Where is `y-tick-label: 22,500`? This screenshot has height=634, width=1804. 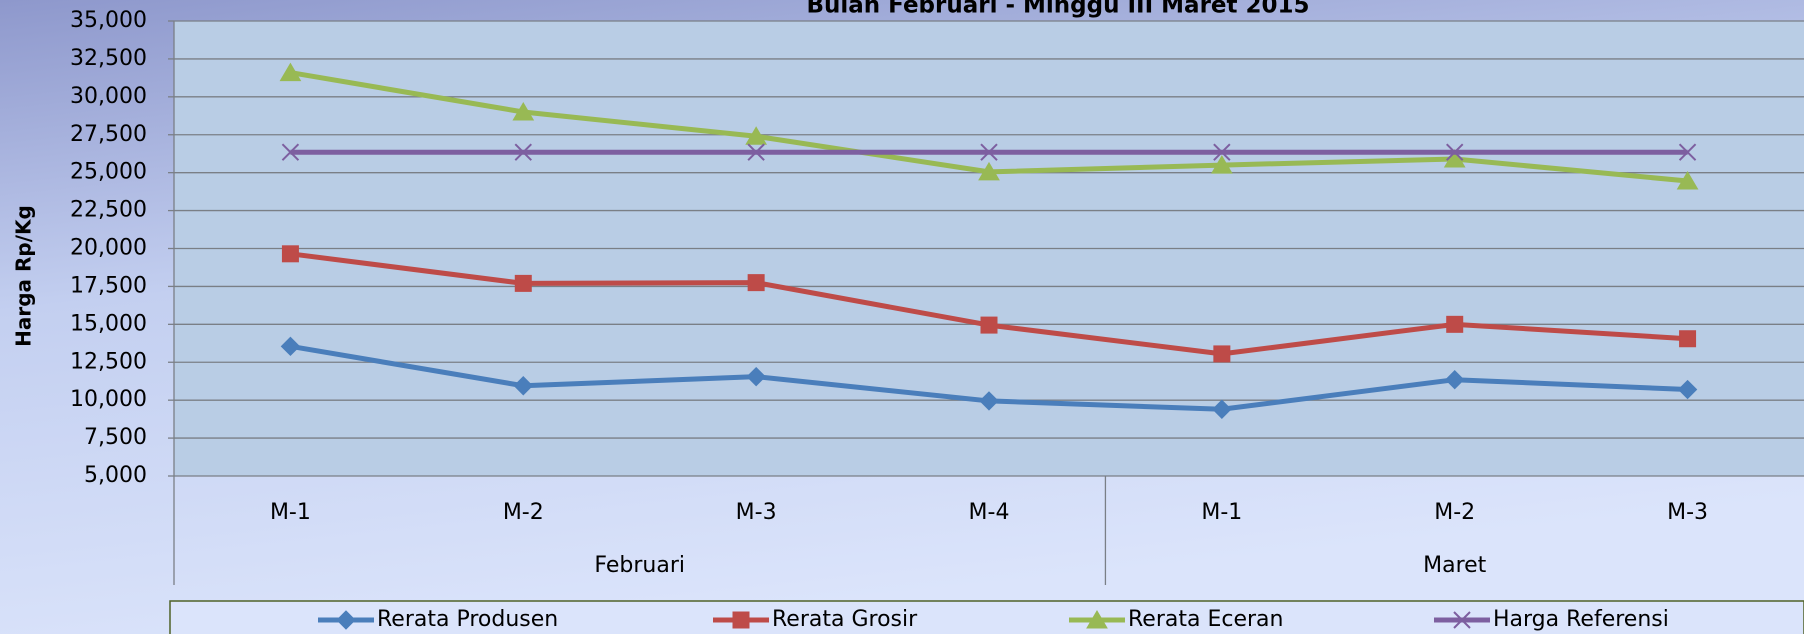
y-tick-label: 22,500 is located at coordinates (108, 210).